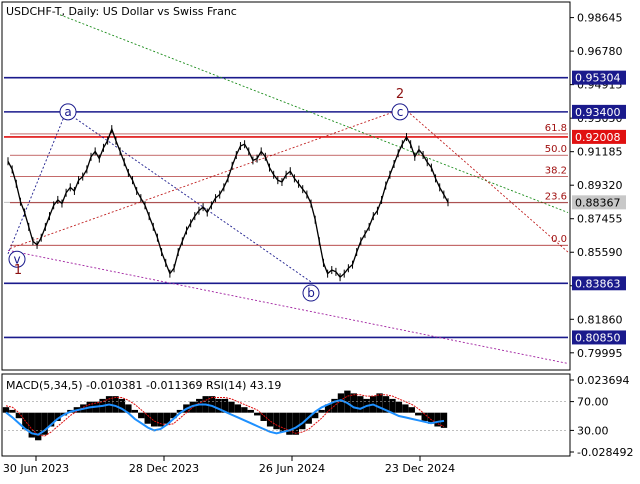 Image resolution: width=640 pixels, height=484 pixels. I want to click on blue-impulse-line, so click(37, 183).